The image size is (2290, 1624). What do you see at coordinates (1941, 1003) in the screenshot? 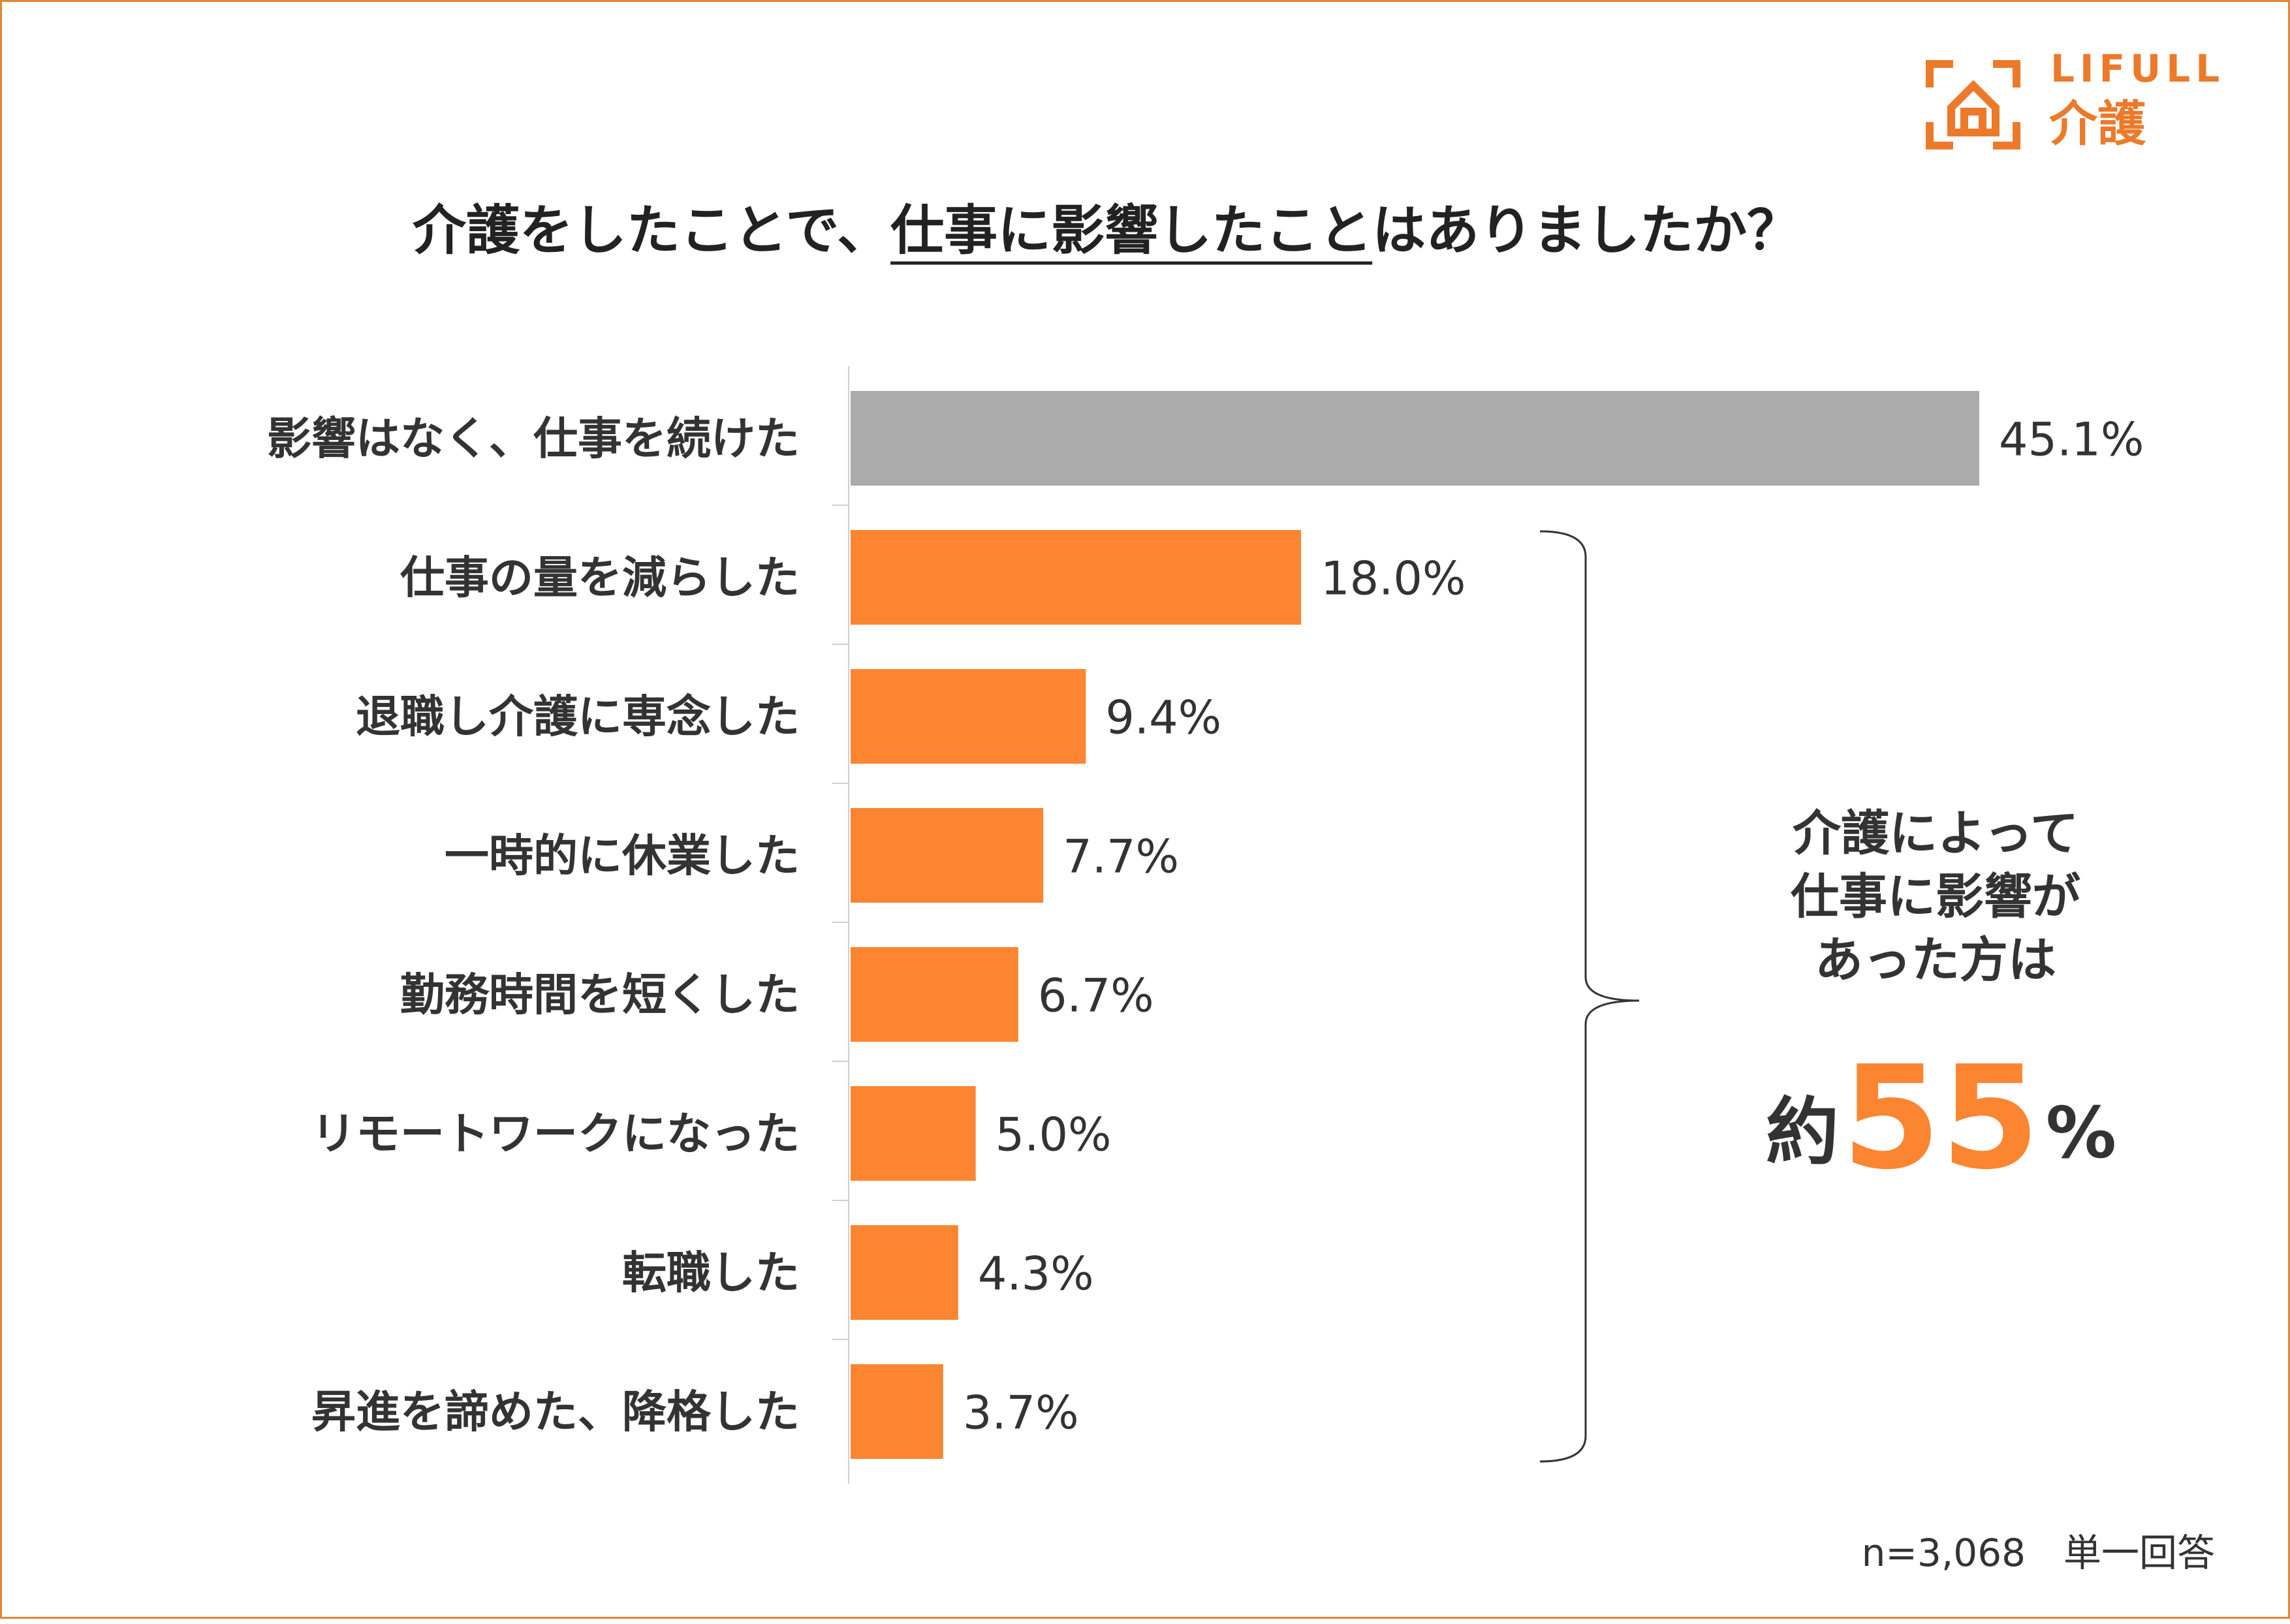
I see `callout: 介護によって 仕事に影響が あった方は 約 55 %` at bounding box center [1941, 1003].